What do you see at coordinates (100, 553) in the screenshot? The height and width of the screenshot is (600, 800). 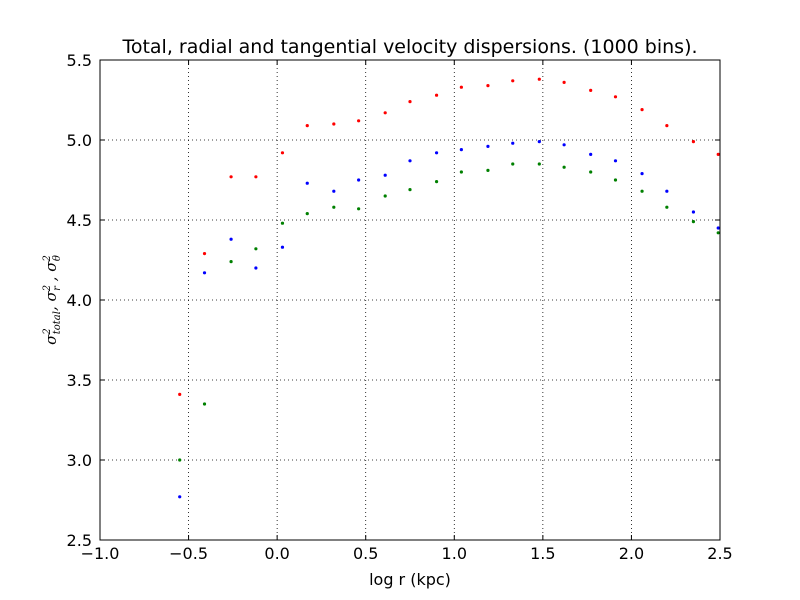 I see `x-tick-label: −1.0` at bounding box center [100, 553].